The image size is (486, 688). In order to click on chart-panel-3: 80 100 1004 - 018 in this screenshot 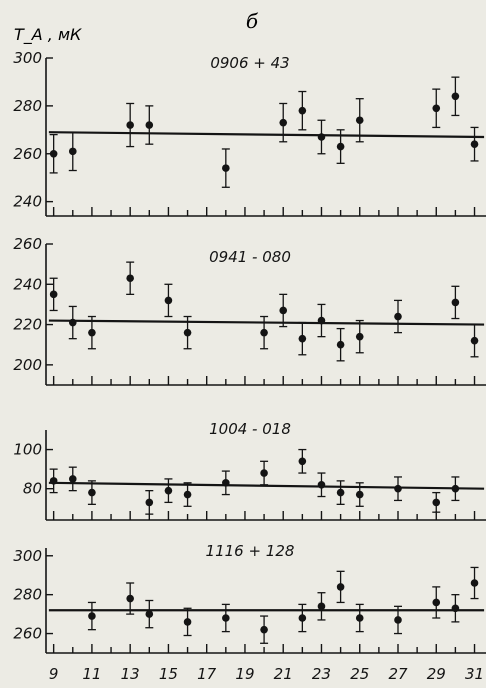, I will do `click(249, 470)`.